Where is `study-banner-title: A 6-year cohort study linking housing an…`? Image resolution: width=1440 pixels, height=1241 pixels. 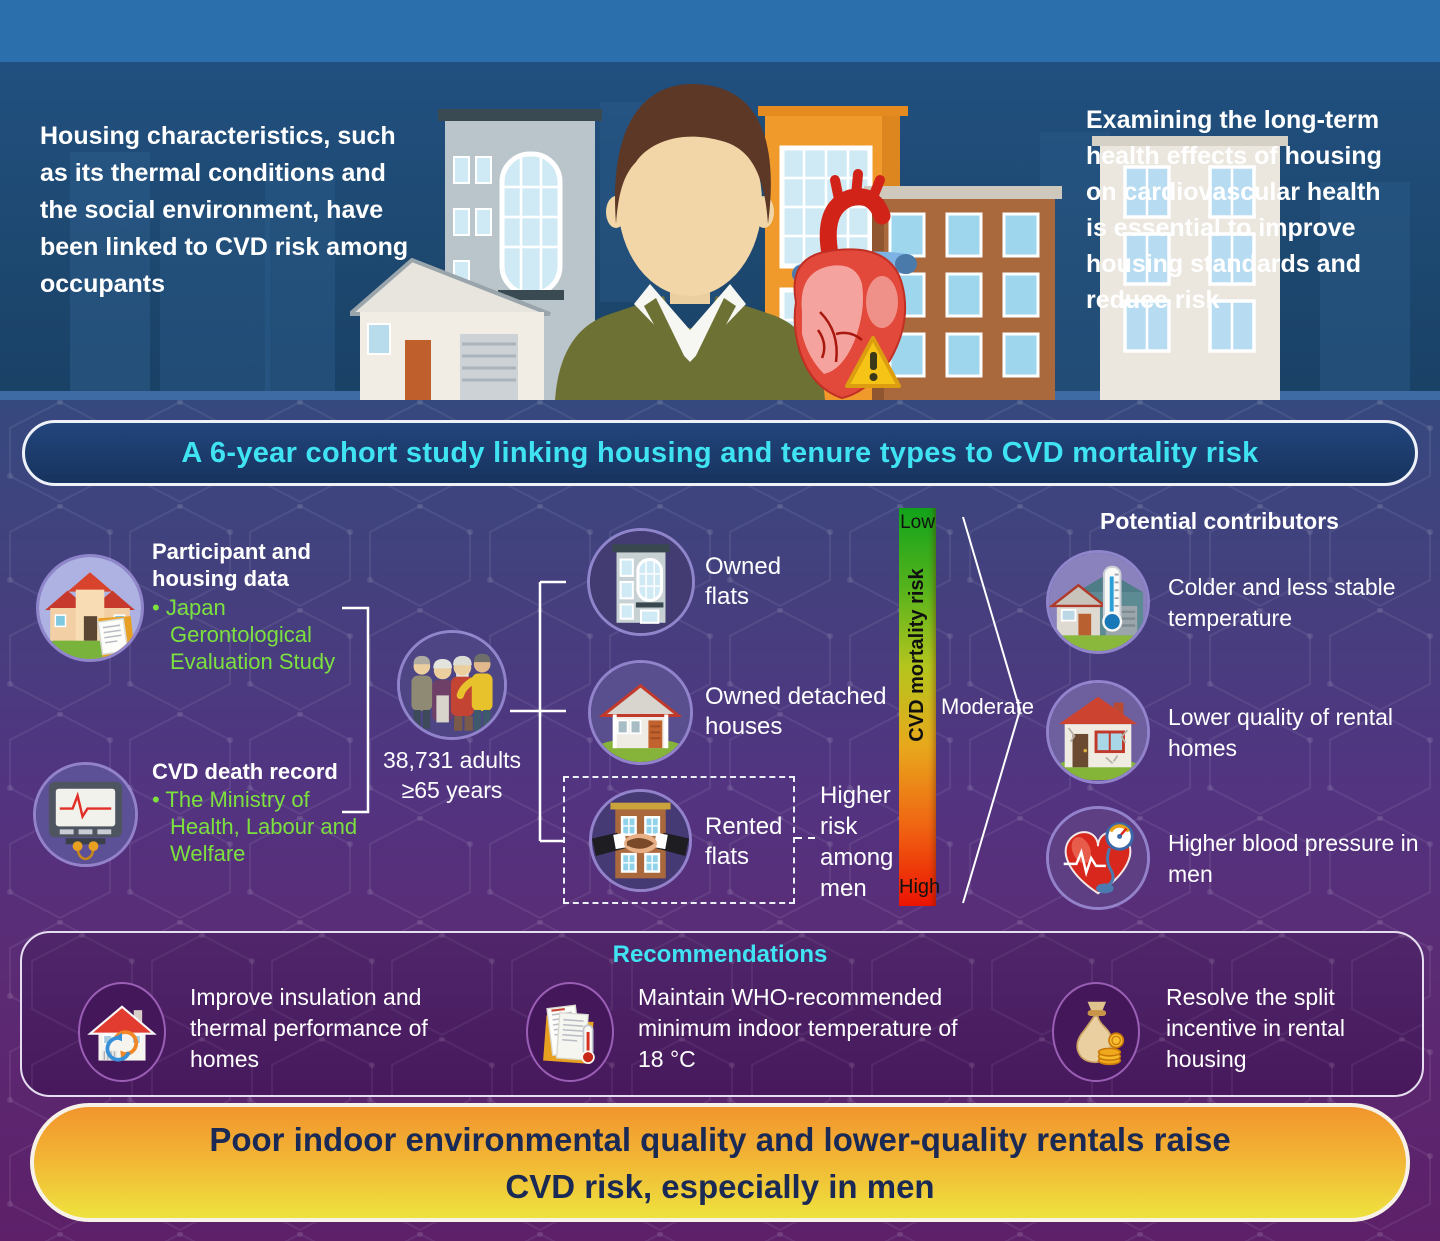 study-banner-title: A 6-year cohort study linking housing an… is located at coordinates (720, 452).